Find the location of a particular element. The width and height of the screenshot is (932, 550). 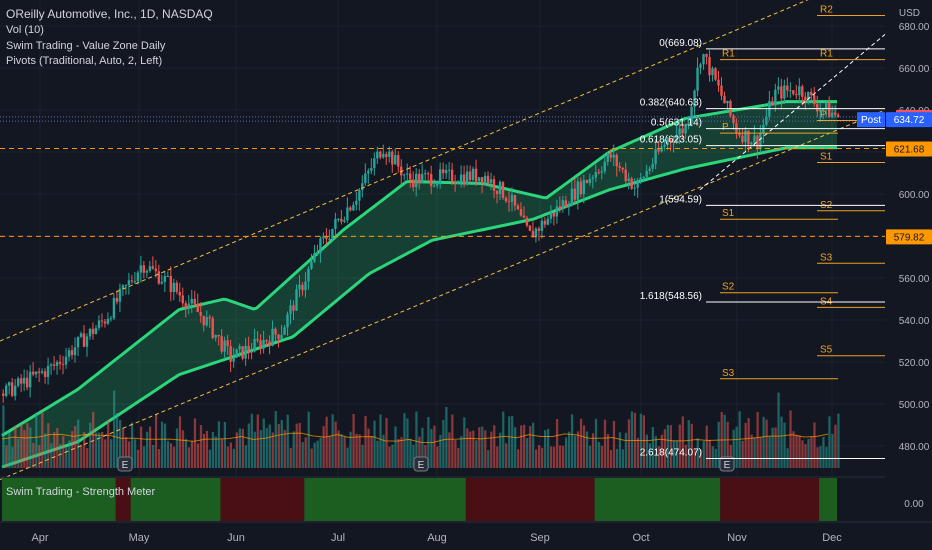

trend-line-white is located at coordinates (792, 112).